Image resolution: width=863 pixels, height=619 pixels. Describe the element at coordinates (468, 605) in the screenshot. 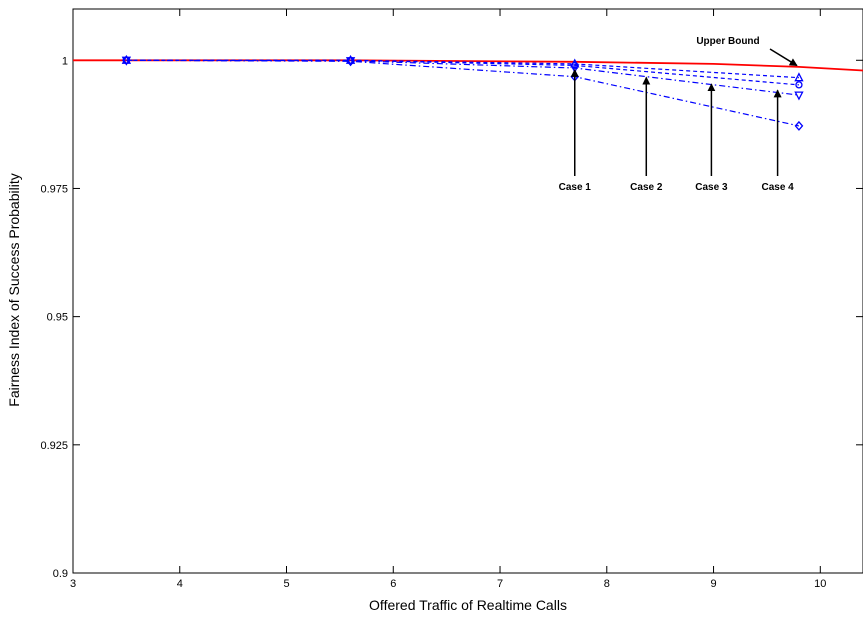

I see `x-axis-label: Offered Traffic of Realtime Calls` at that location.